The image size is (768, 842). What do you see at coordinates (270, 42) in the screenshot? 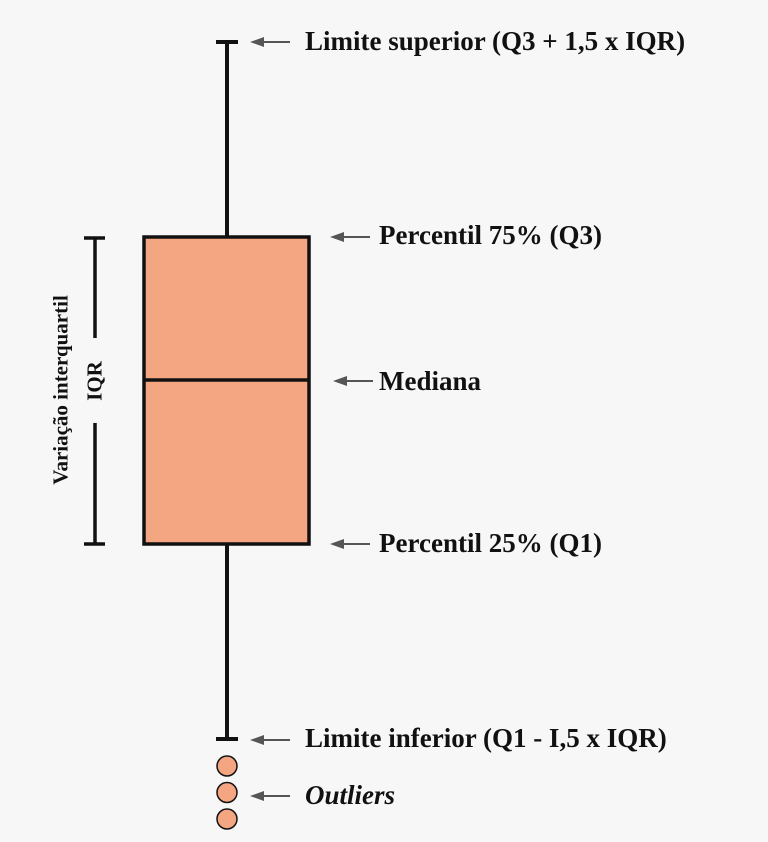
I see `arrow-upper-limit` at bounding box center [270, 42].